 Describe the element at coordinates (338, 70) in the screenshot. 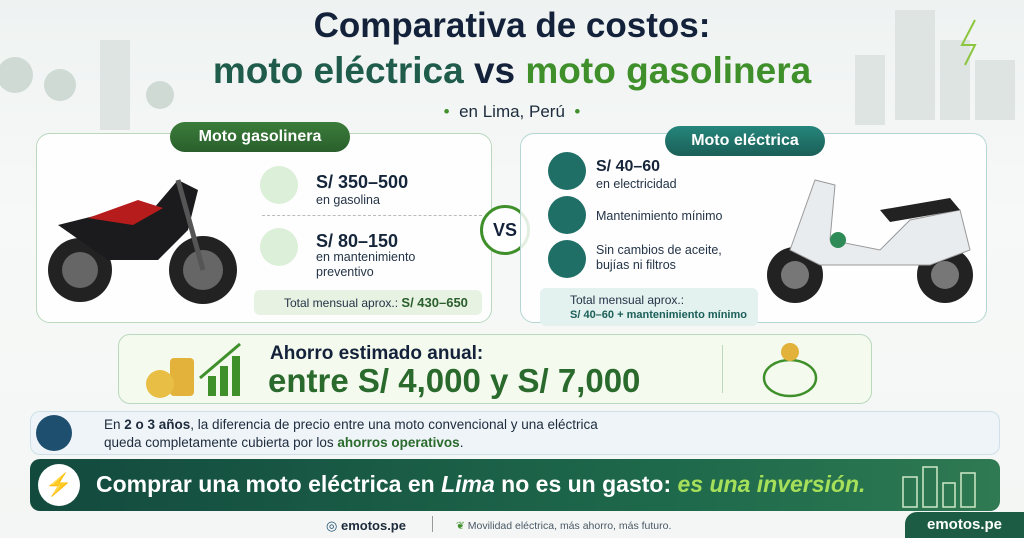

I see `title-electric: moto eléctrica` at that location.